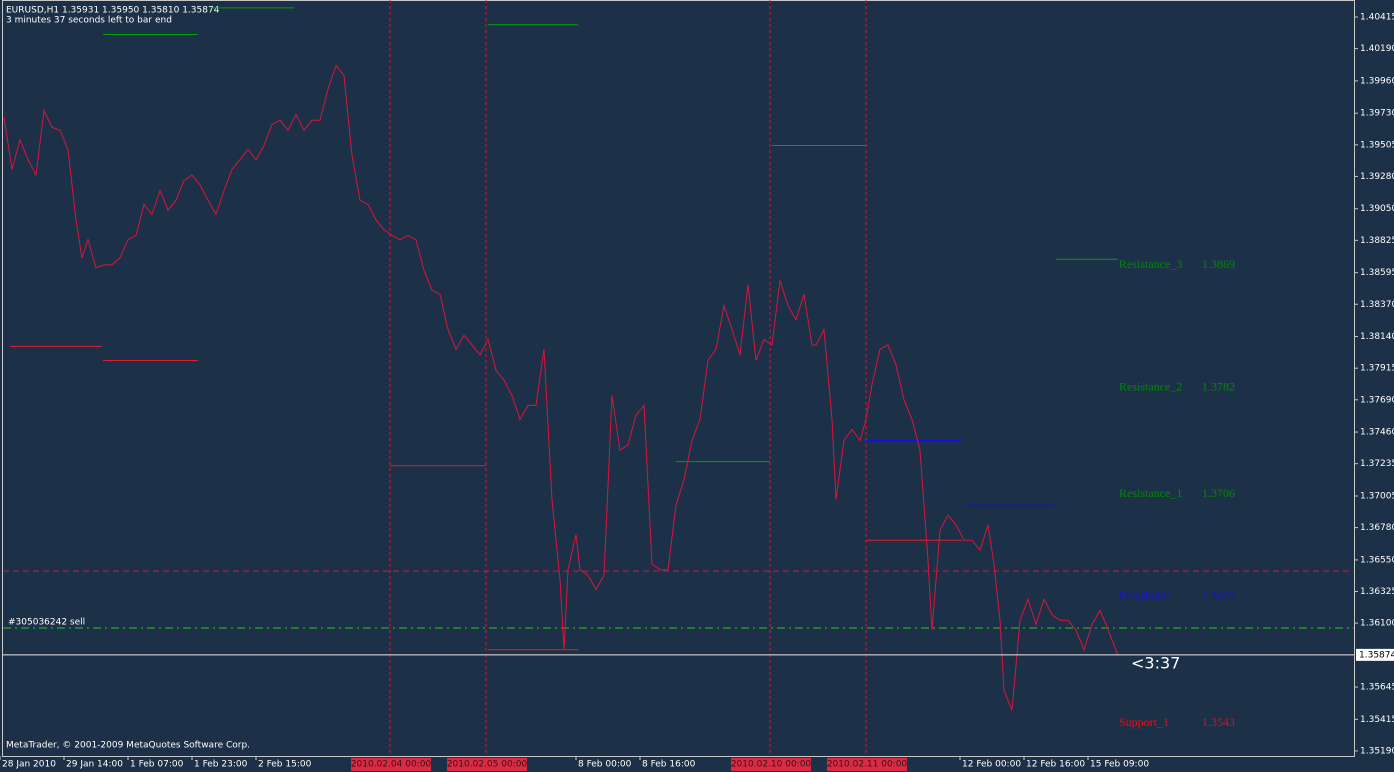 The height and width of the screenshot is (772, 1394). I want to click on y-tick-label: 1.38825, so click(1377, 241).